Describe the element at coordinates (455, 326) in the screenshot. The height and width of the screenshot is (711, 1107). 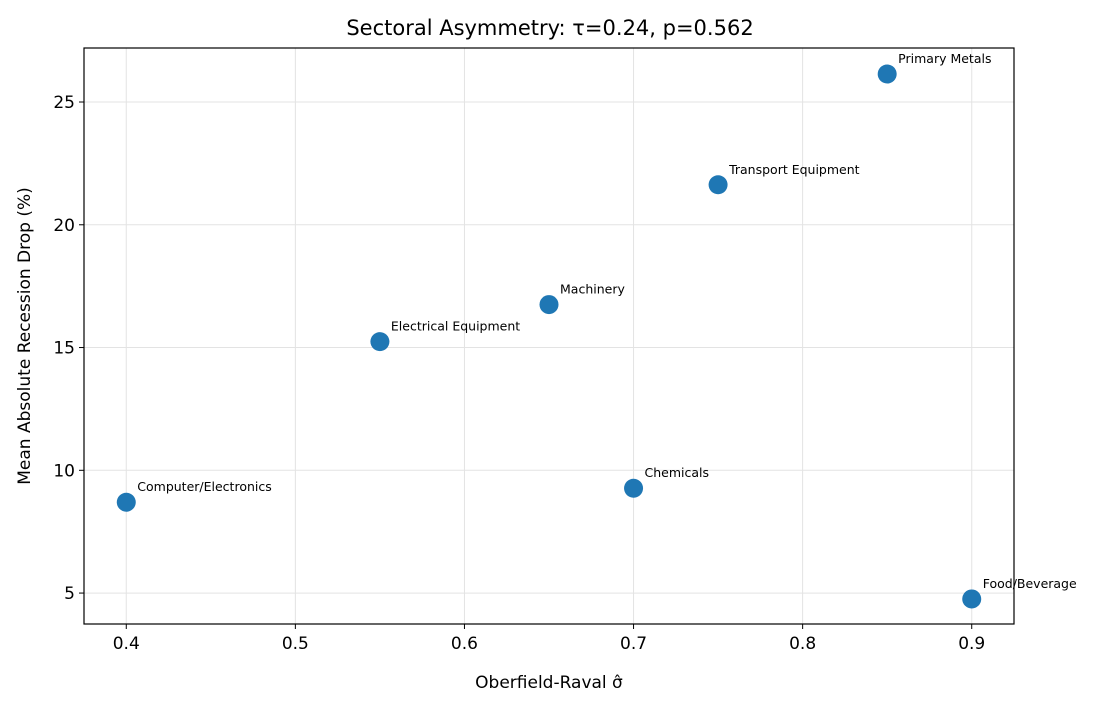
I see `data-point-label: Electrical Equipment` at that location.